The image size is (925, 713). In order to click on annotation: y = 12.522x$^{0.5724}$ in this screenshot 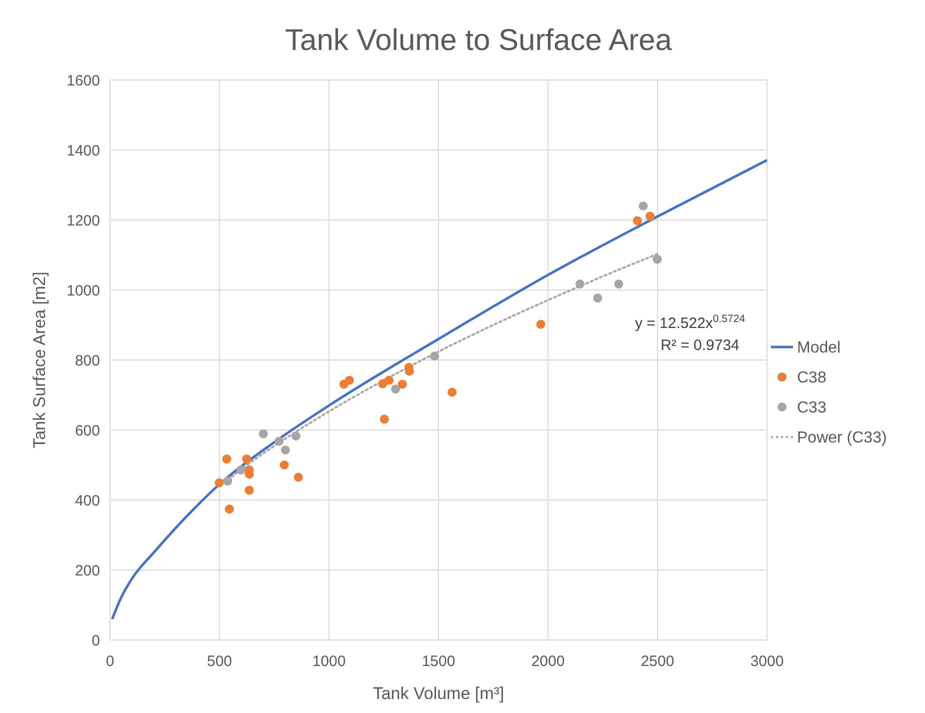, I will do `click(690, 322)`.